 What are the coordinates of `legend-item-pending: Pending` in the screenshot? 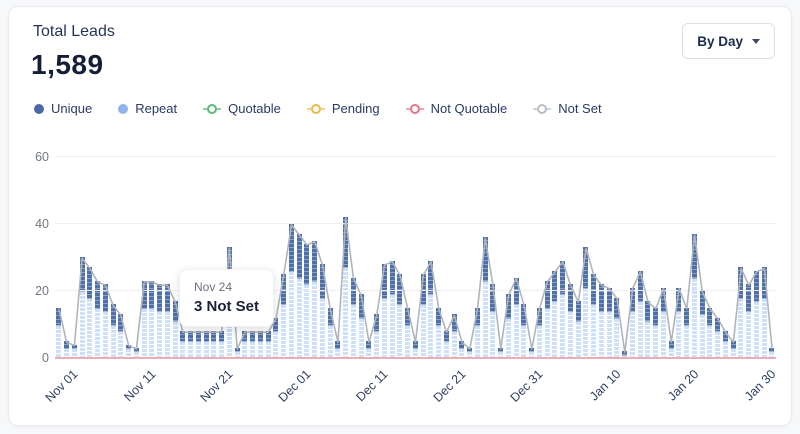 It's located at (343, 108).